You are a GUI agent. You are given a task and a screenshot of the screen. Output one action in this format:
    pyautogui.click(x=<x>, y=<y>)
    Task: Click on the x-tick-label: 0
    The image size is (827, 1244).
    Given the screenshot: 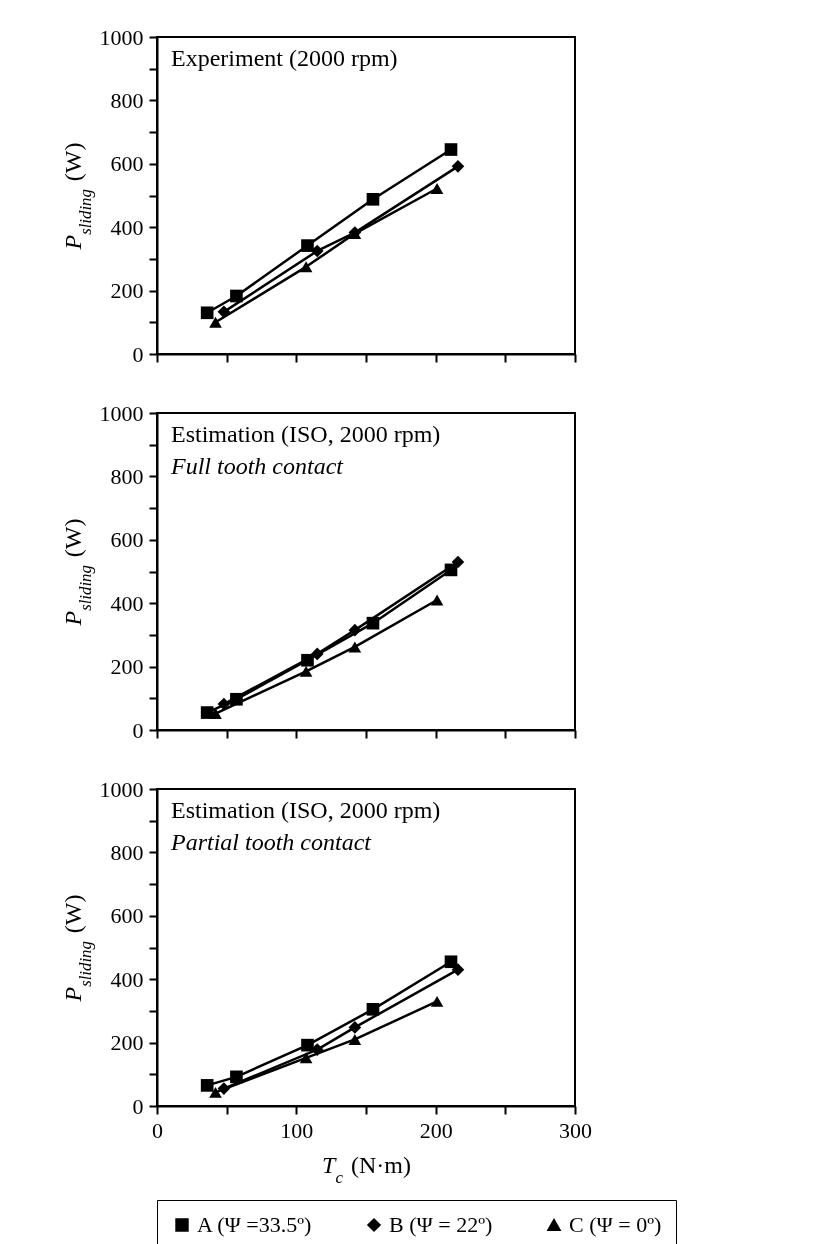 What is the action you would take?
    pyautogui.click(x=157, y=1130)
    